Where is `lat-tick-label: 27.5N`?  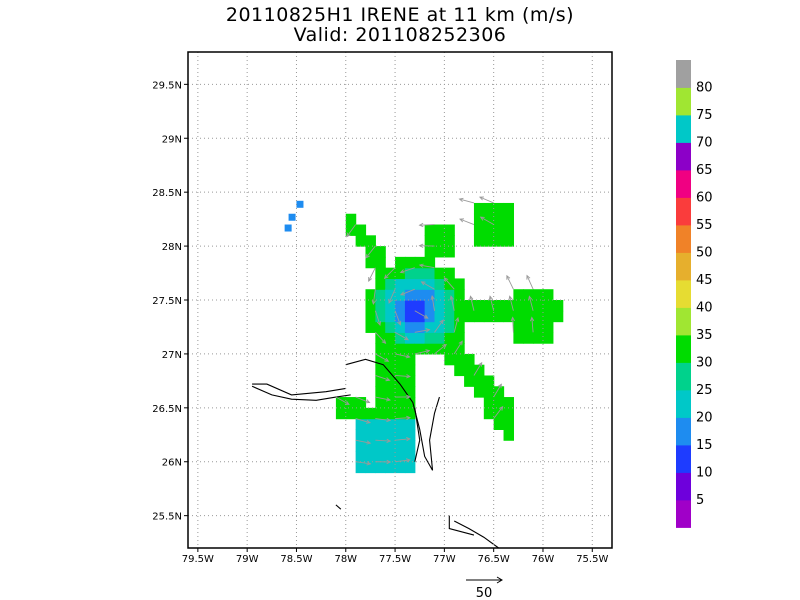 lat-tick-label: 27.5N is located at coordinates (167, 301).